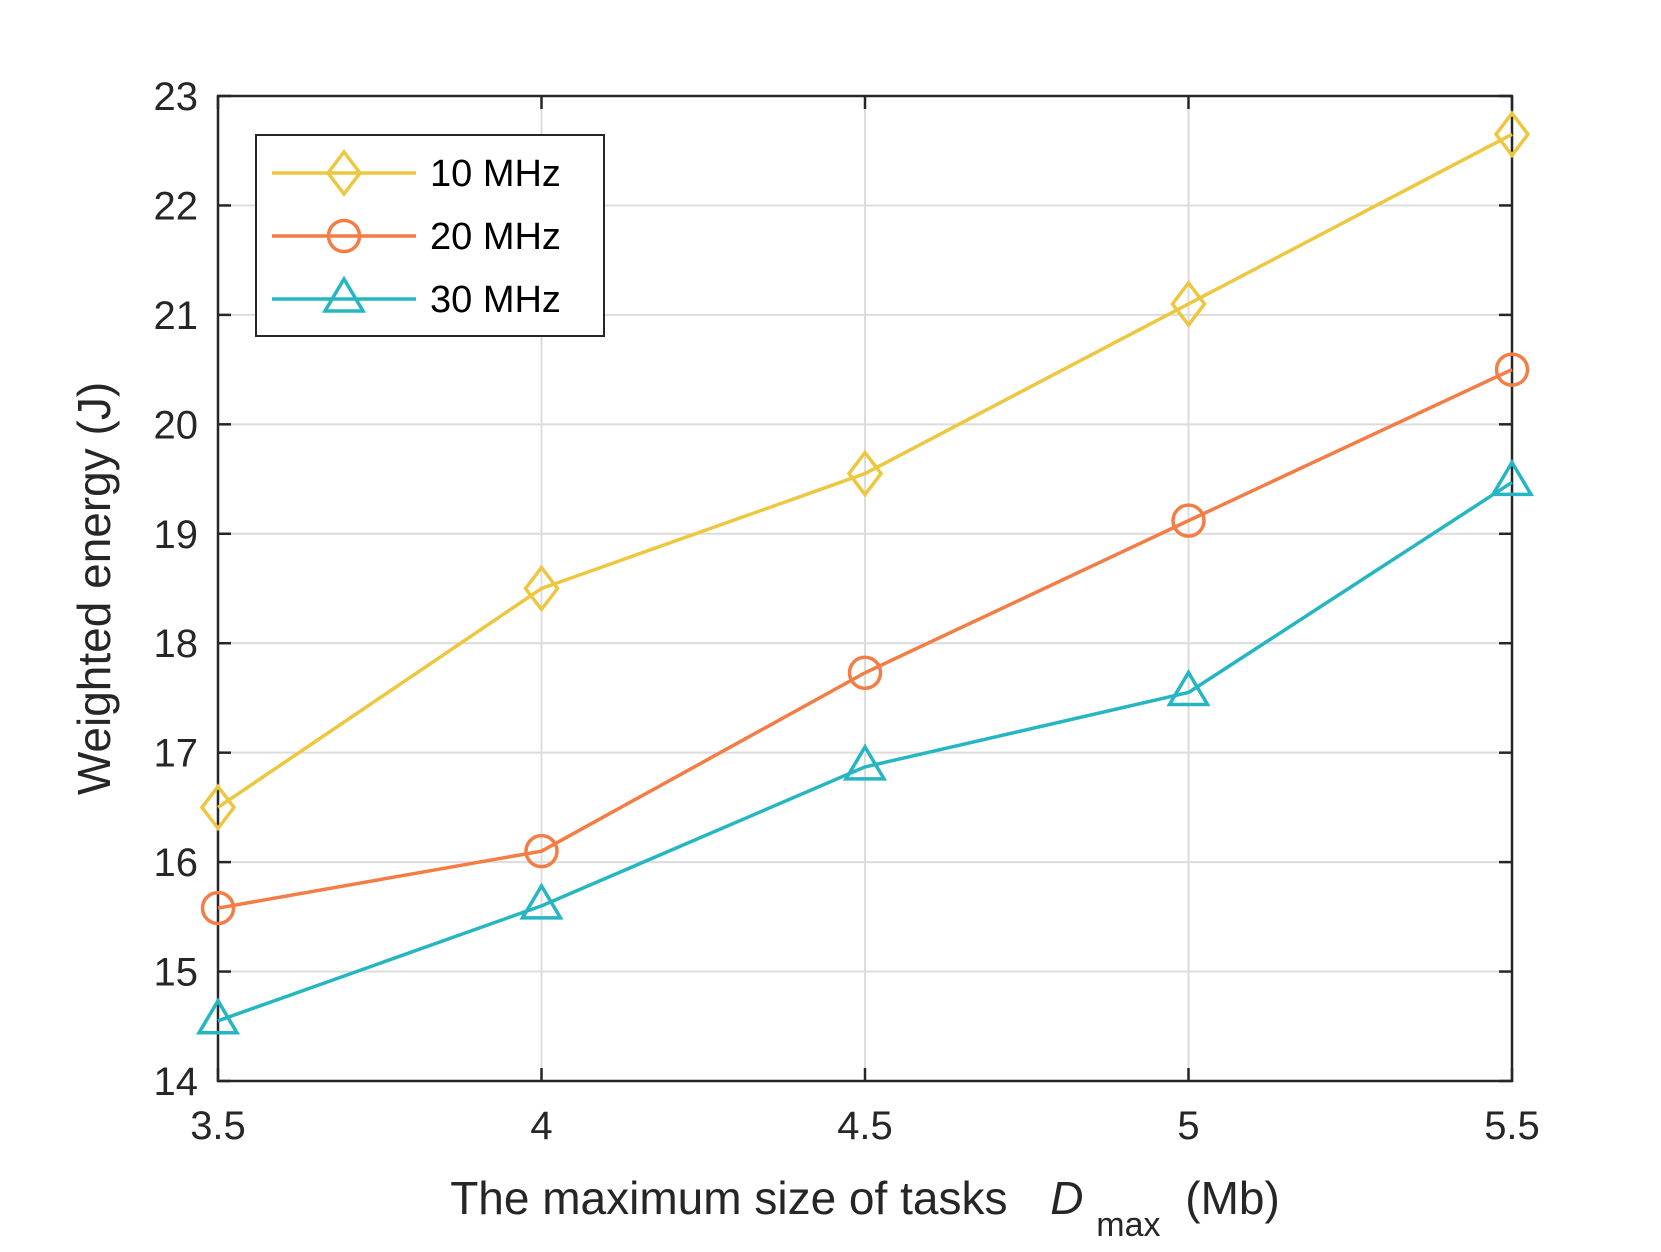 This screenshot has width=1661, height=1252. I want to click on x-tick-label: 5.5, so click(1512, 1126).